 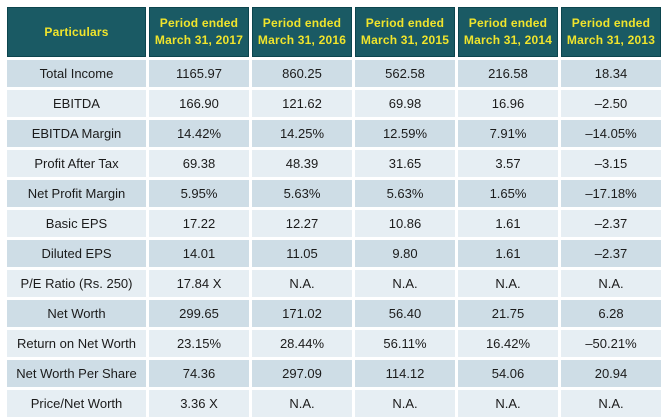 What do you see at coordinates (508, 73) in the screenshot?
I see `cell-value: 216.58` at bounding box center [508, 73].